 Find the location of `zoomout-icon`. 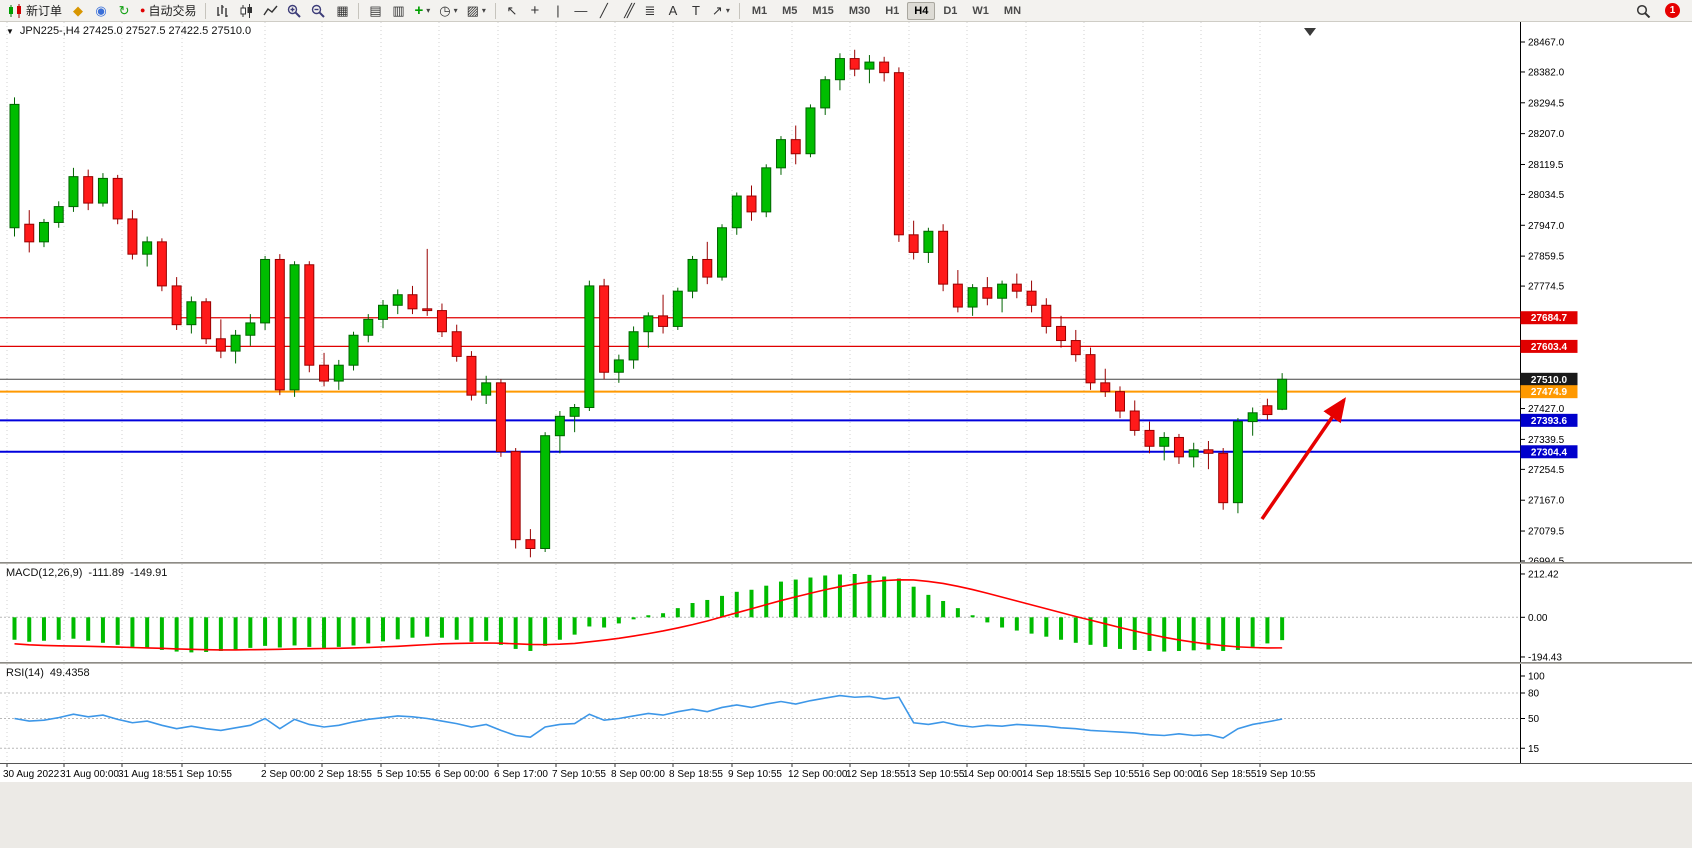

zoomout-icon is located at coordinates (319, 11).